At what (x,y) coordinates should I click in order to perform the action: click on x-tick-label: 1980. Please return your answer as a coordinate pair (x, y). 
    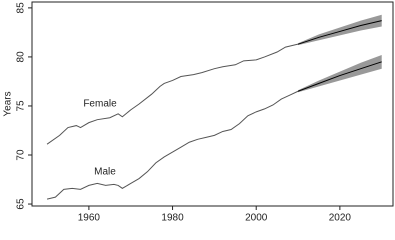
    Looking at the image, I should click on (172, 218).